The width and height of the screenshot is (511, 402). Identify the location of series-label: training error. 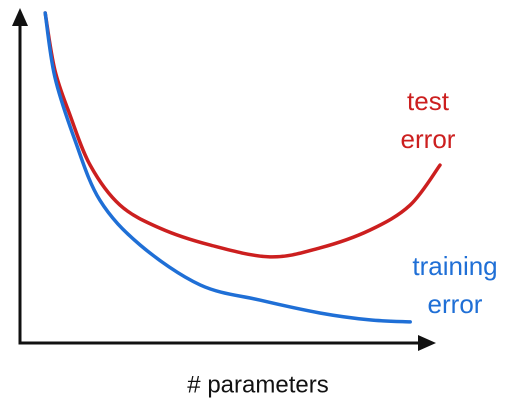
(454, 285).